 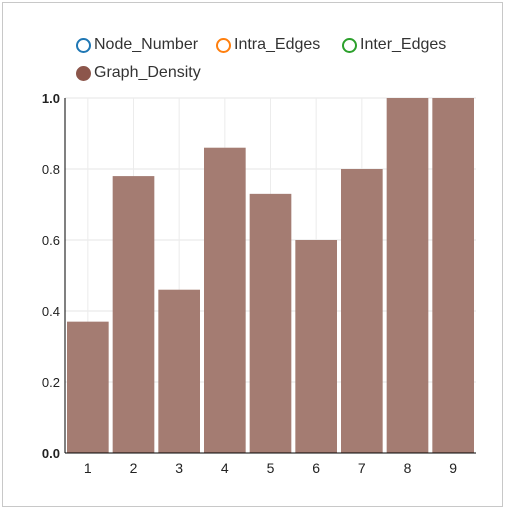 I want to click on x-tick-label: 7, so click(x=362, y=468).